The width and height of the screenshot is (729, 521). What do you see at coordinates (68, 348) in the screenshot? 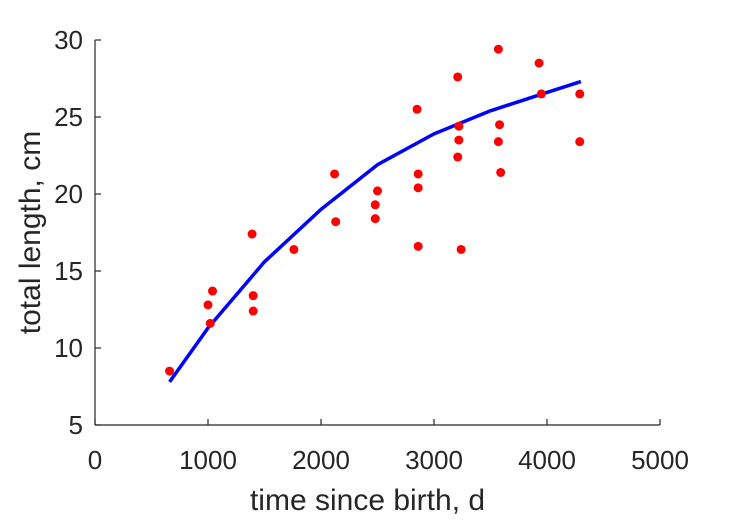
I see `y-tick-label: 10` at bounding box center [68, 348].